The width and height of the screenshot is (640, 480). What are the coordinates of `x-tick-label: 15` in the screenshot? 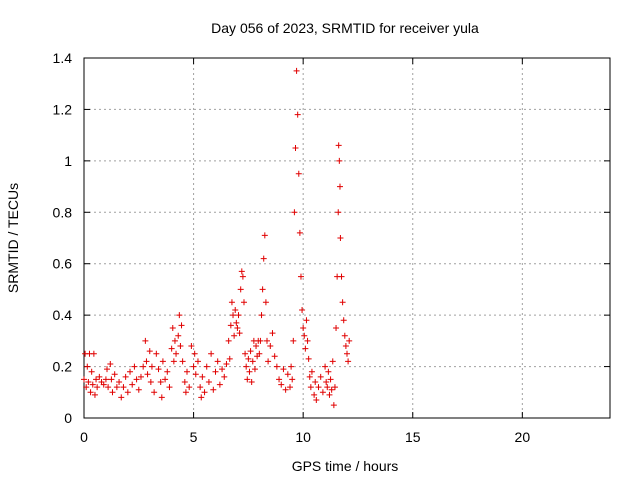 It's located at (413, 437).